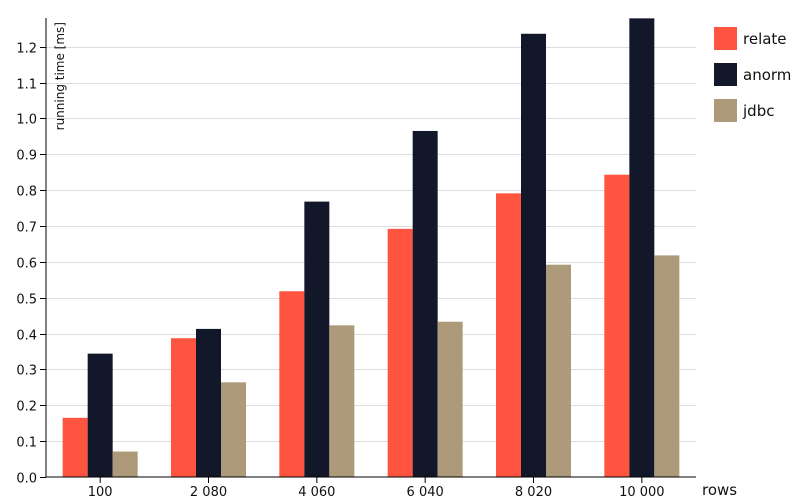  What do you see at coordinates (26, 264) in the screenshot?
I see `y-tick-label: 0.6` at bounding box center [26, 264].